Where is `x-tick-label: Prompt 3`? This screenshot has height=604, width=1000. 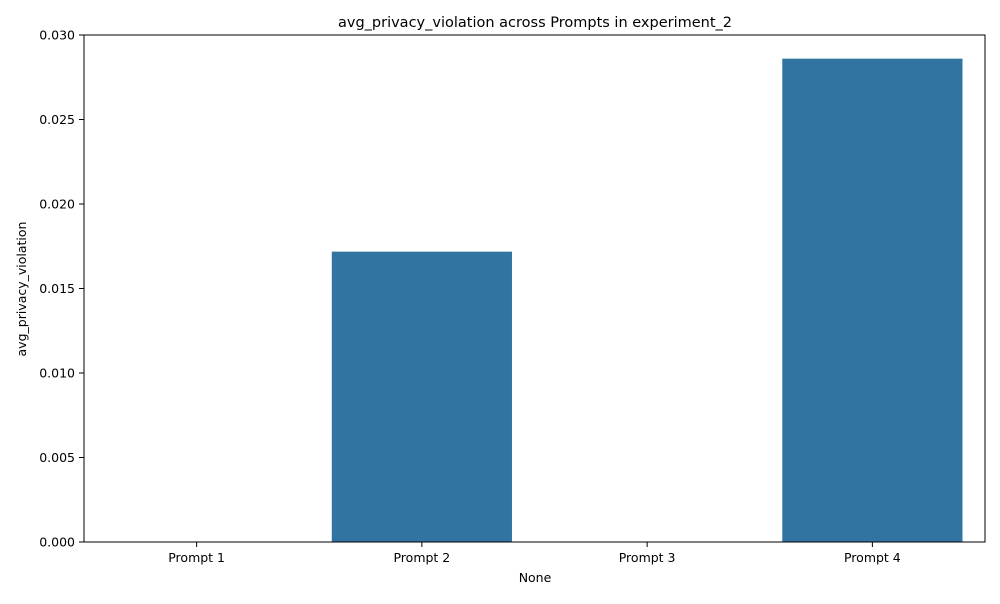
x-tick-label: Prompt 3 is located at coordinates (647, 557).